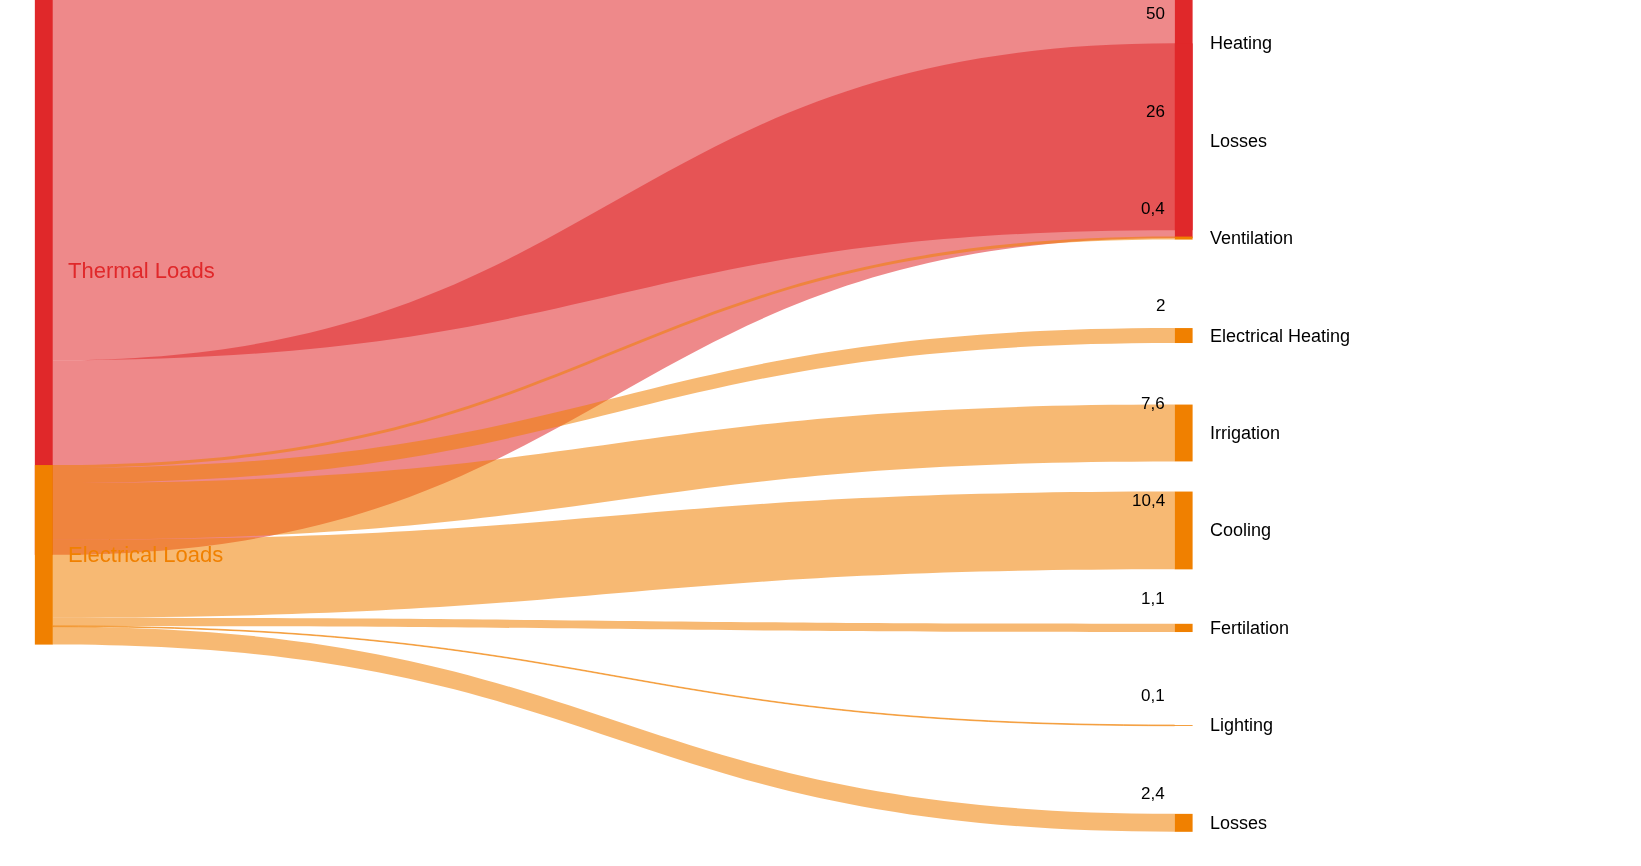  Describe the element at coordinates (1153, 695) in the screenshot. I see `data-label: 0,1` at that location.